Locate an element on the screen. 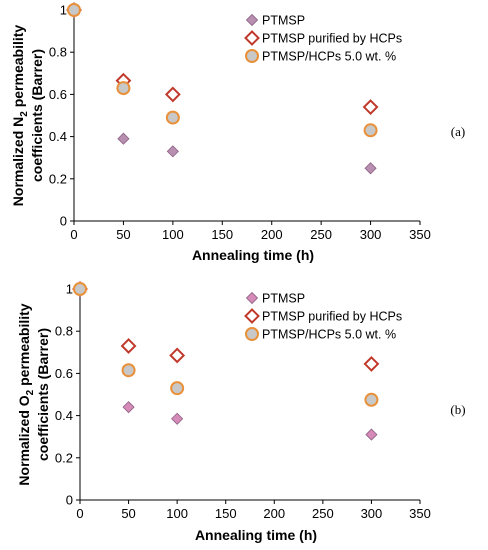  panel-label: (b) is located at coordinates (457, 409).